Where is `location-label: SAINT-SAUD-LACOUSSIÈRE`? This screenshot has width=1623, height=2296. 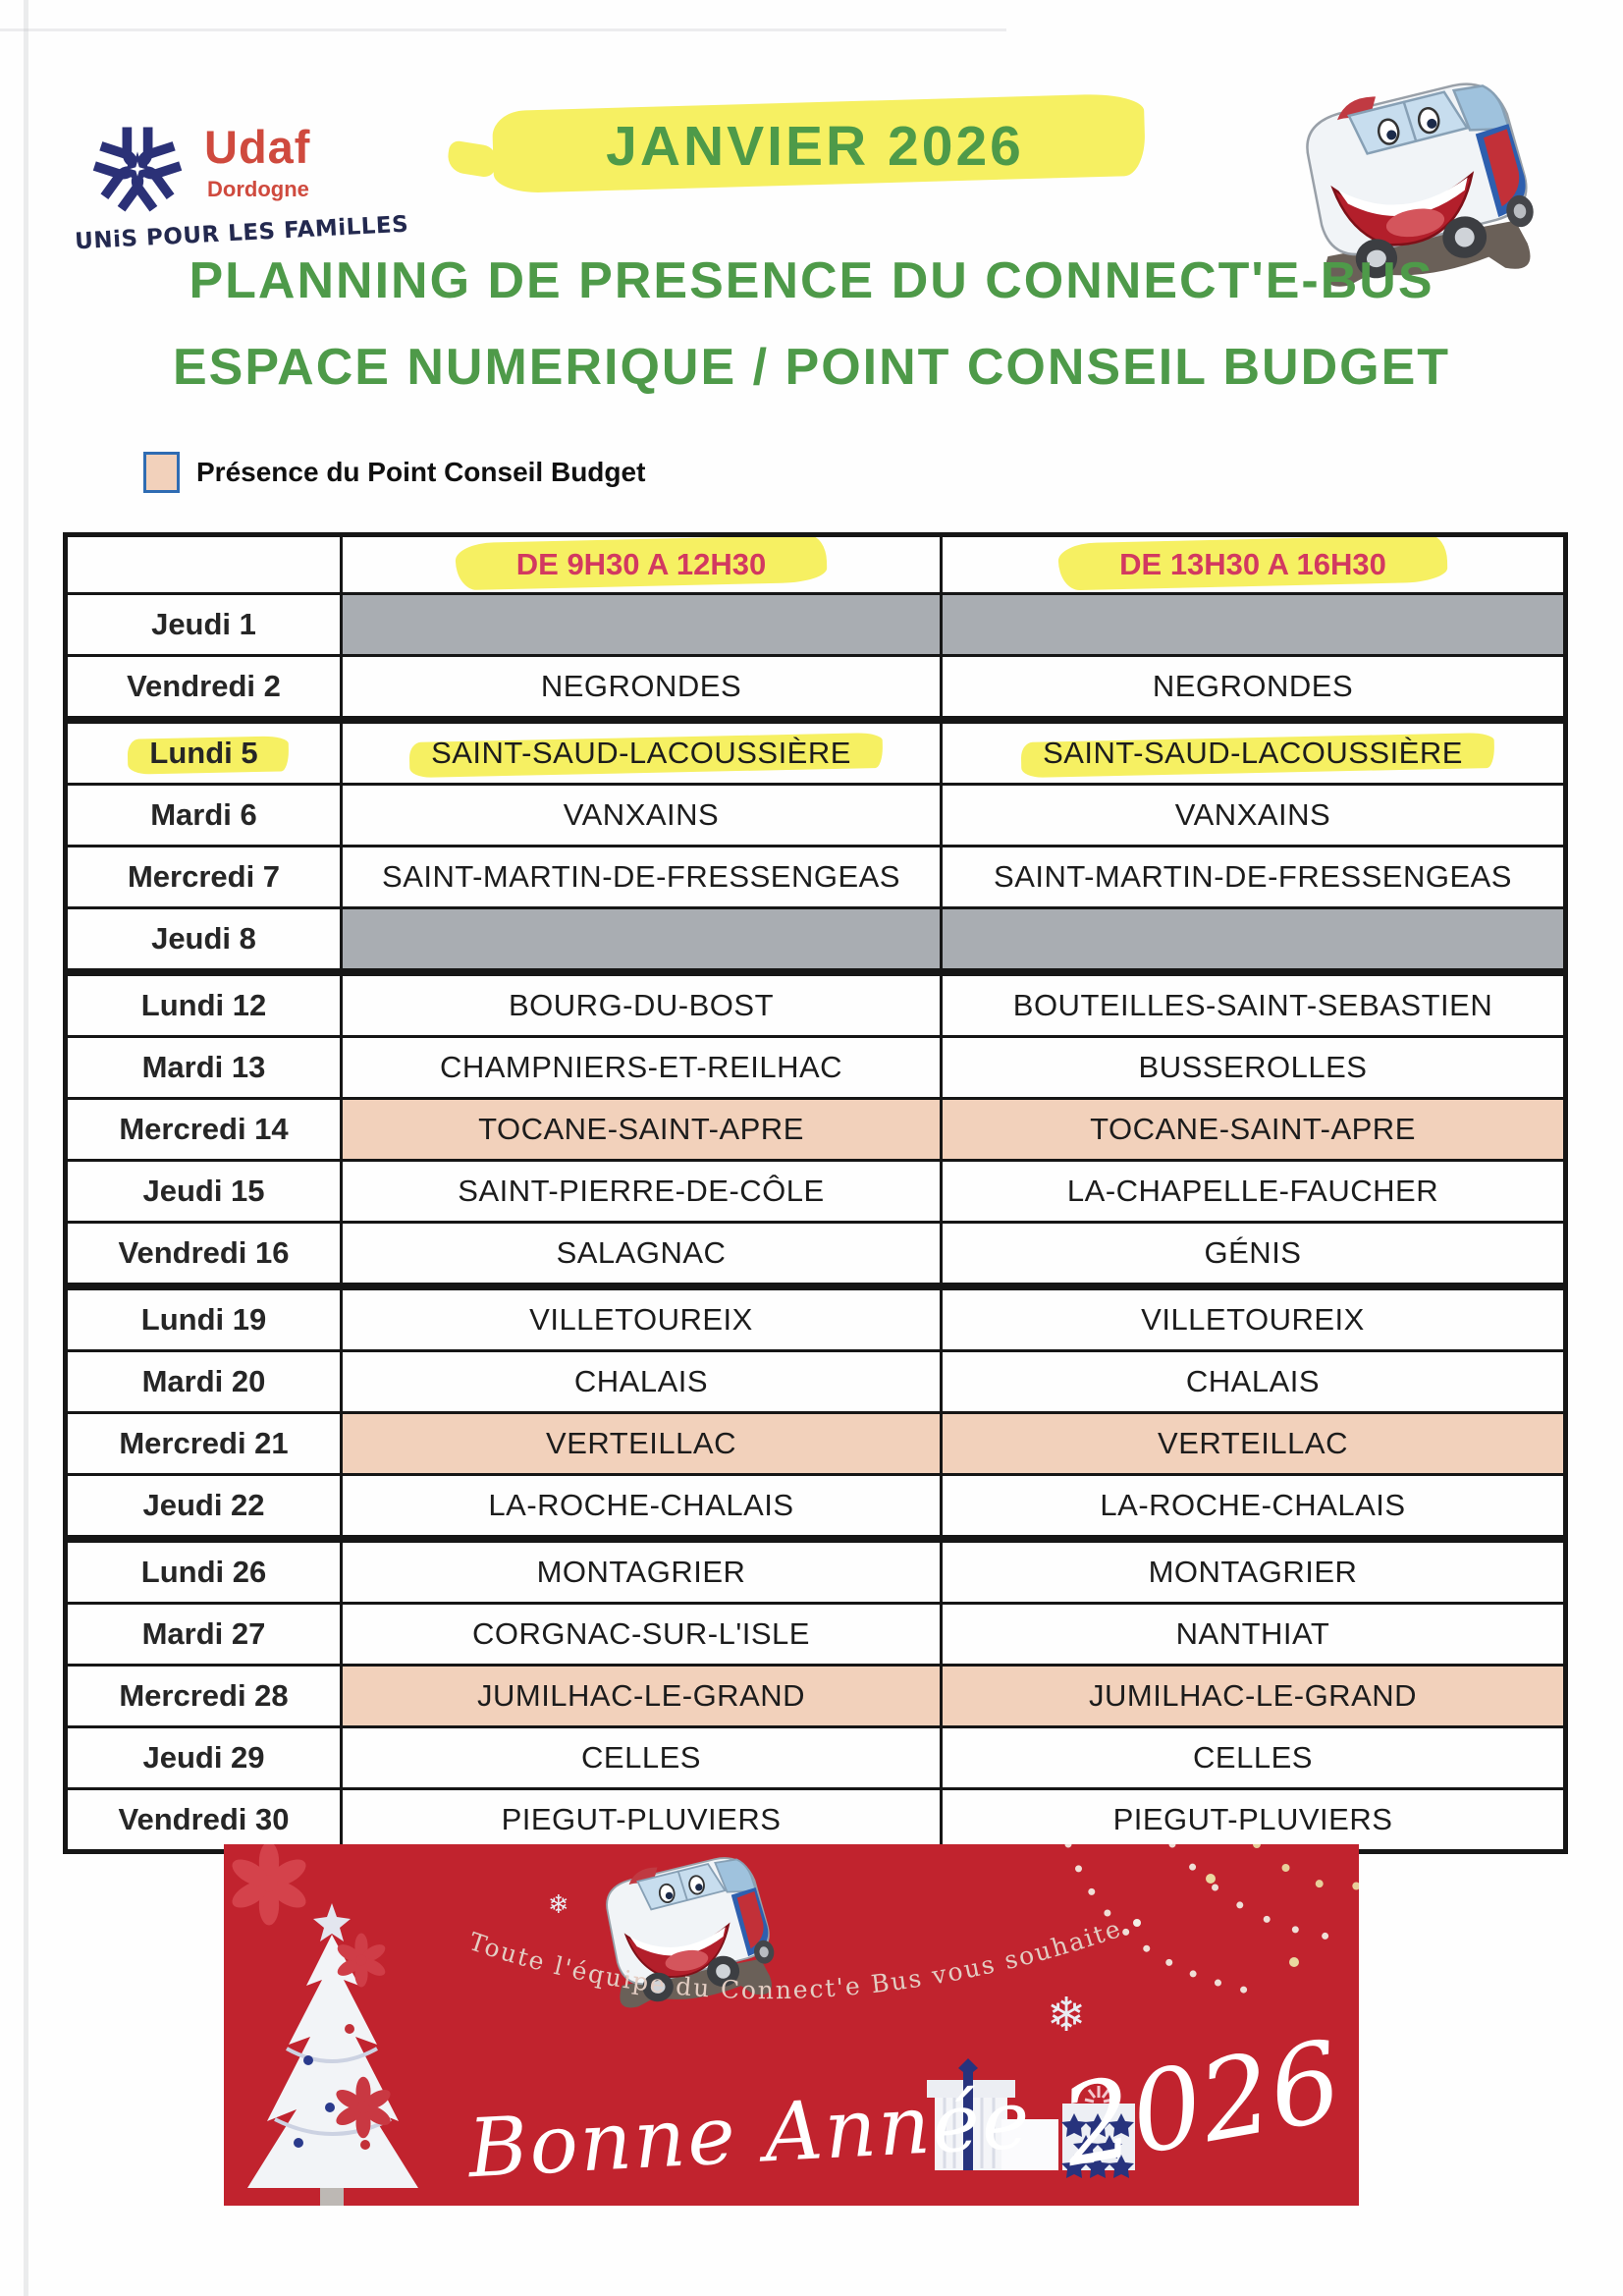 location-label: SAINT-SAUD-LACOUSSIÈRE is located at coordinates (641, 753).